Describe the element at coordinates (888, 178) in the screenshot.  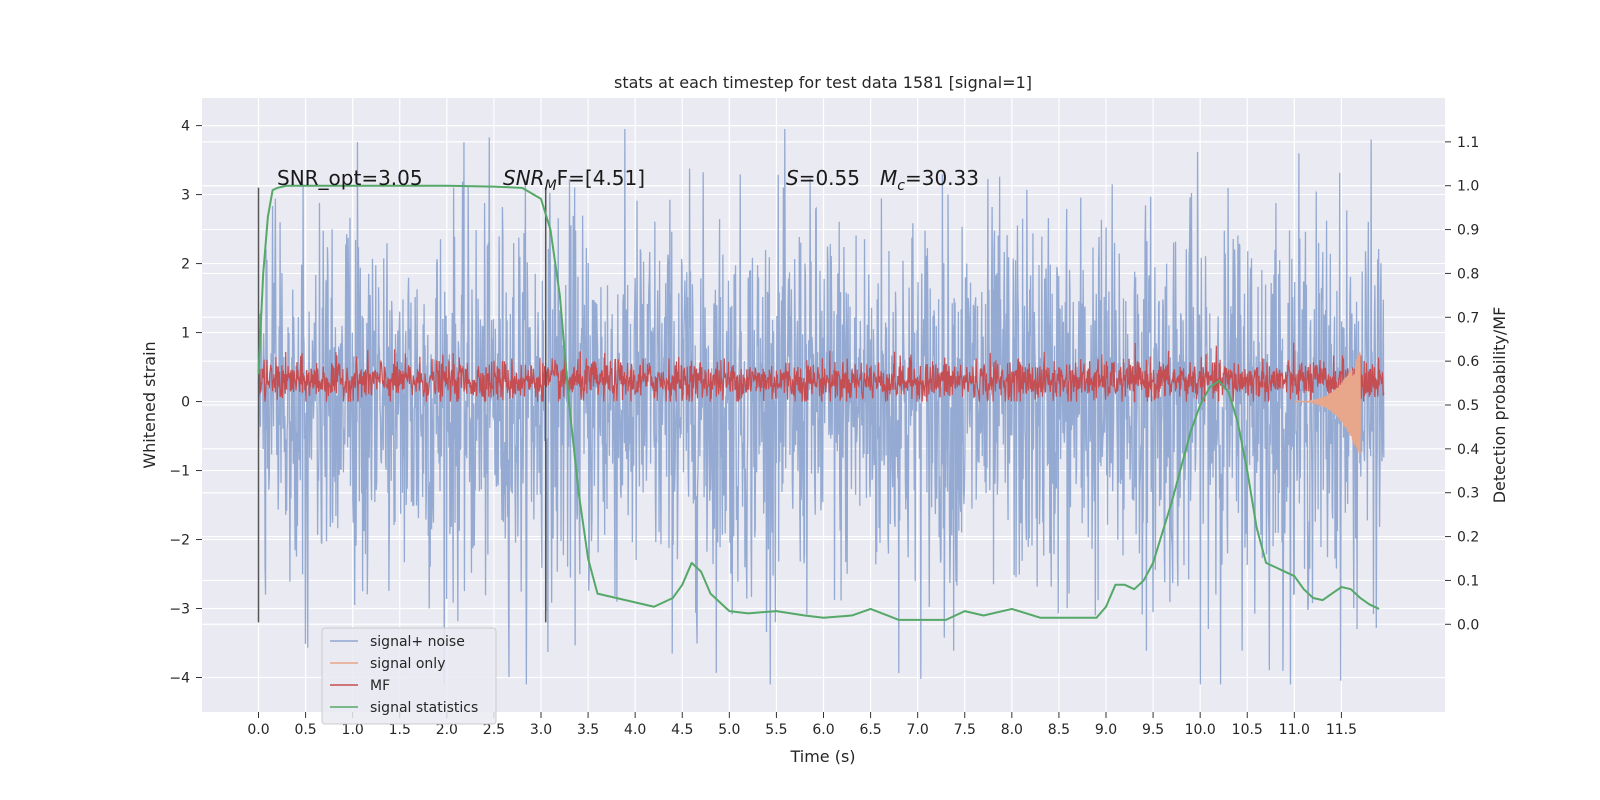
I see `annotation-mc-prefix: M` at that location.